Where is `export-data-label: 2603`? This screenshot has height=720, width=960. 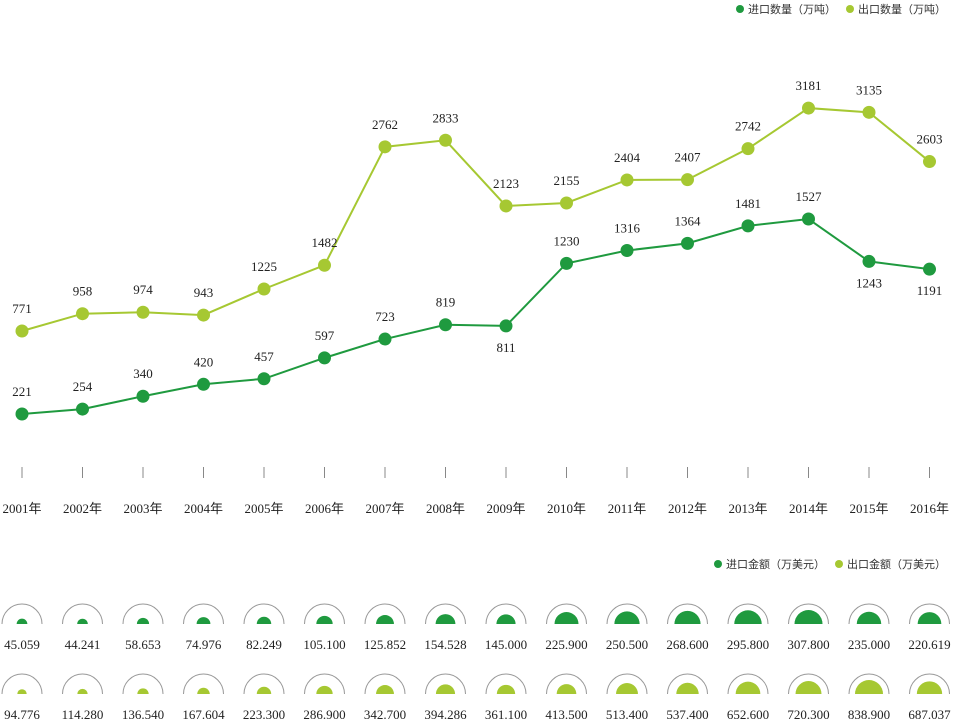 export-data-label: 2603 is located at coordinates (930, 139).